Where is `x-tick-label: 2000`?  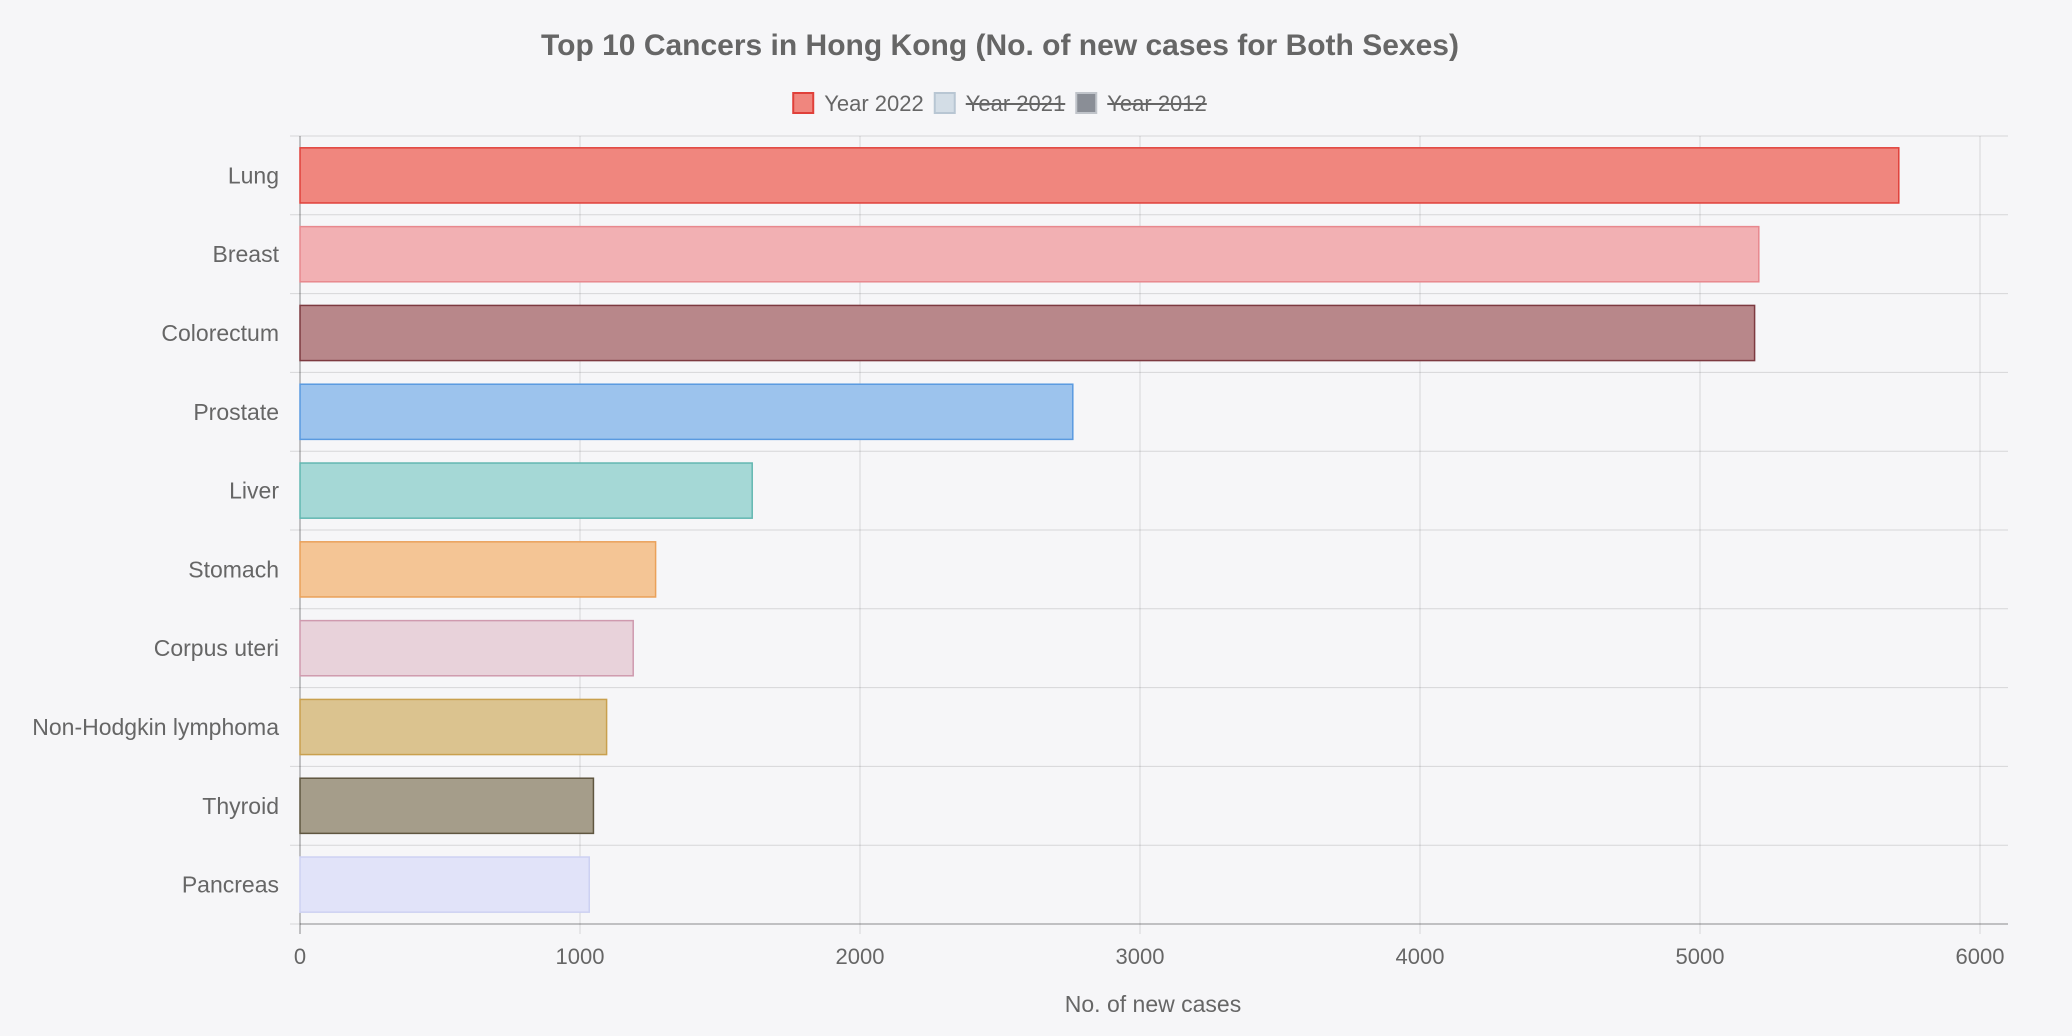 x-tick-label: 2000 is located at coordinates (860, 956).